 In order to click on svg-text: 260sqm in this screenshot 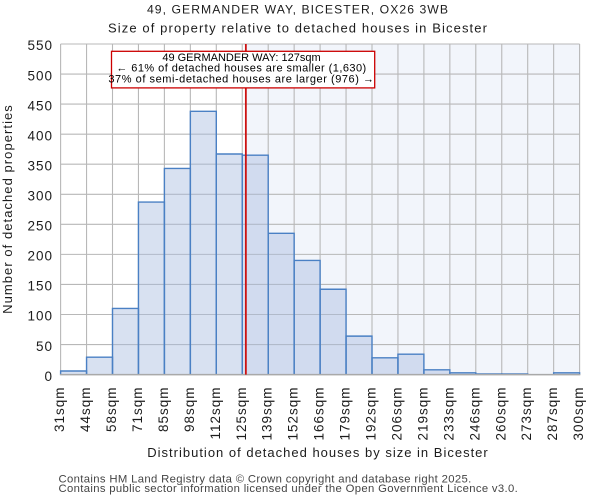, I will do `click(500, 414)`.